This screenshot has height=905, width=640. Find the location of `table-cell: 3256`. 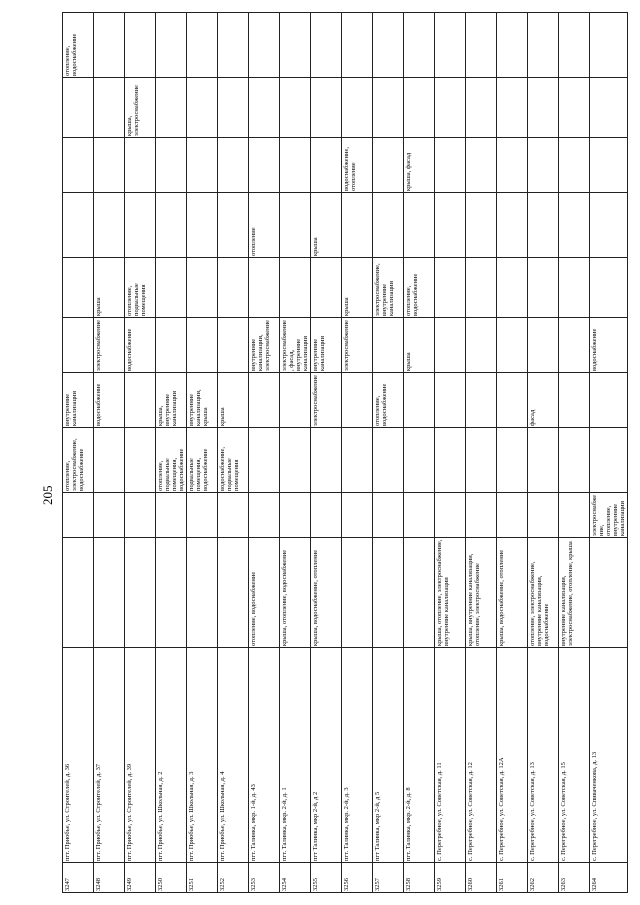

table-cell: 3256 is located at coordinates (357, 877).